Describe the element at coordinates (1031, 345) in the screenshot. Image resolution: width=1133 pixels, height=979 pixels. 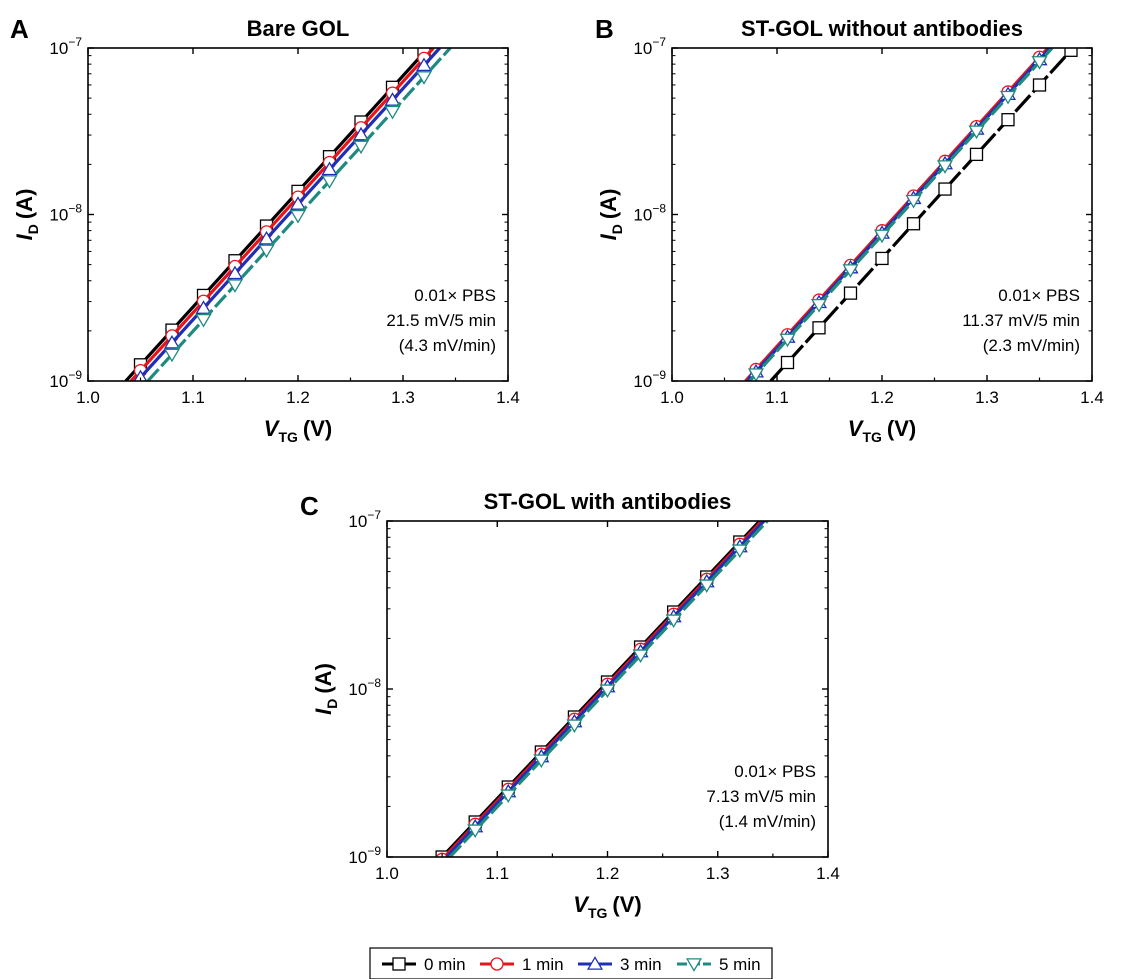
I see `annotation-line: (2.3 mV/min)` at that location.